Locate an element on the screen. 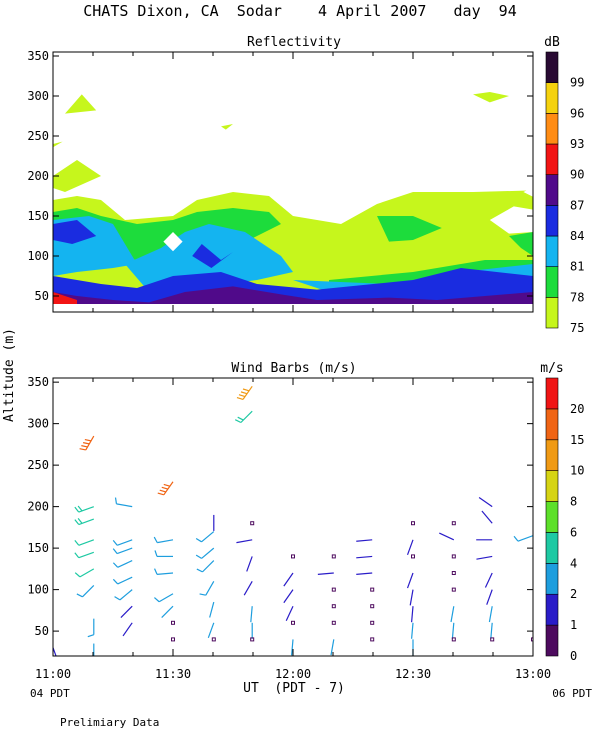 The width and height of the screenshot is (600, 754). wind-y-tick-label: 250 is located at coordinates (38, 465).